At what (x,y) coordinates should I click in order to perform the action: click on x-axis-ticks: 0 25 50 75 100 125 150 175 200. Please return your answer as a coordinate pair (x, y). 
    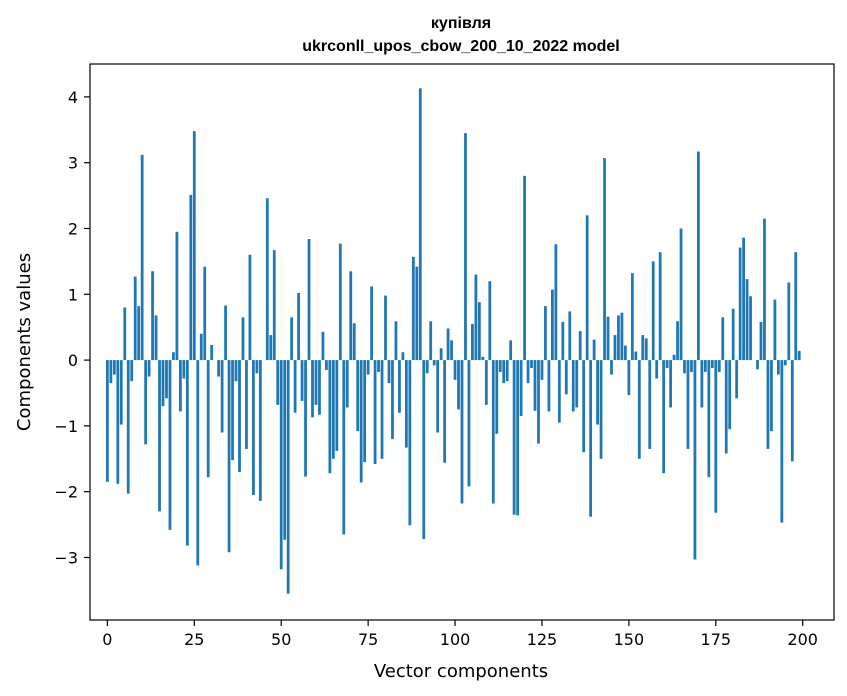
    Looking at the image, I should click on (460, 634).